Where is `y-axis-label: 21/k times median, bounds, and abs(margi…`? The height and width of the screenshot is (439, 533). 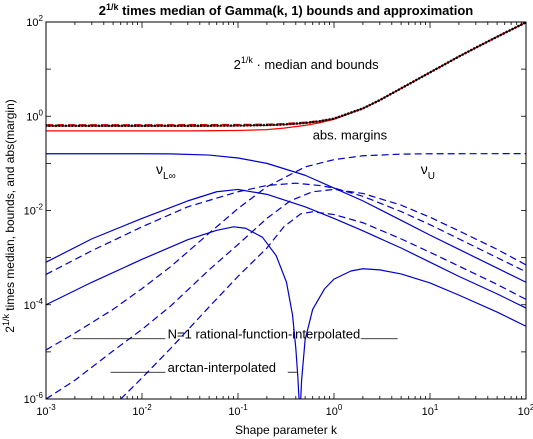
y-axis-label: 21/k times median, bounds, and abs(margi… is located at coordinates (9, 215).